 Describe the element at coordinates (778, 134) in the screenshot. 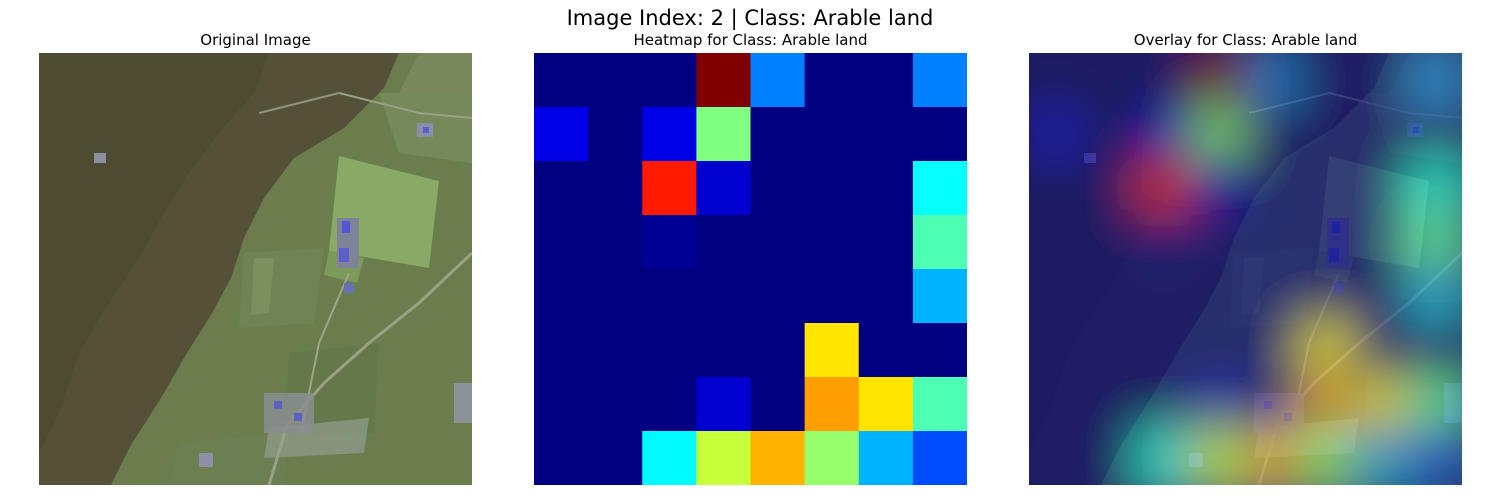

I see `heatmap-cell-r1-c4` at that location.